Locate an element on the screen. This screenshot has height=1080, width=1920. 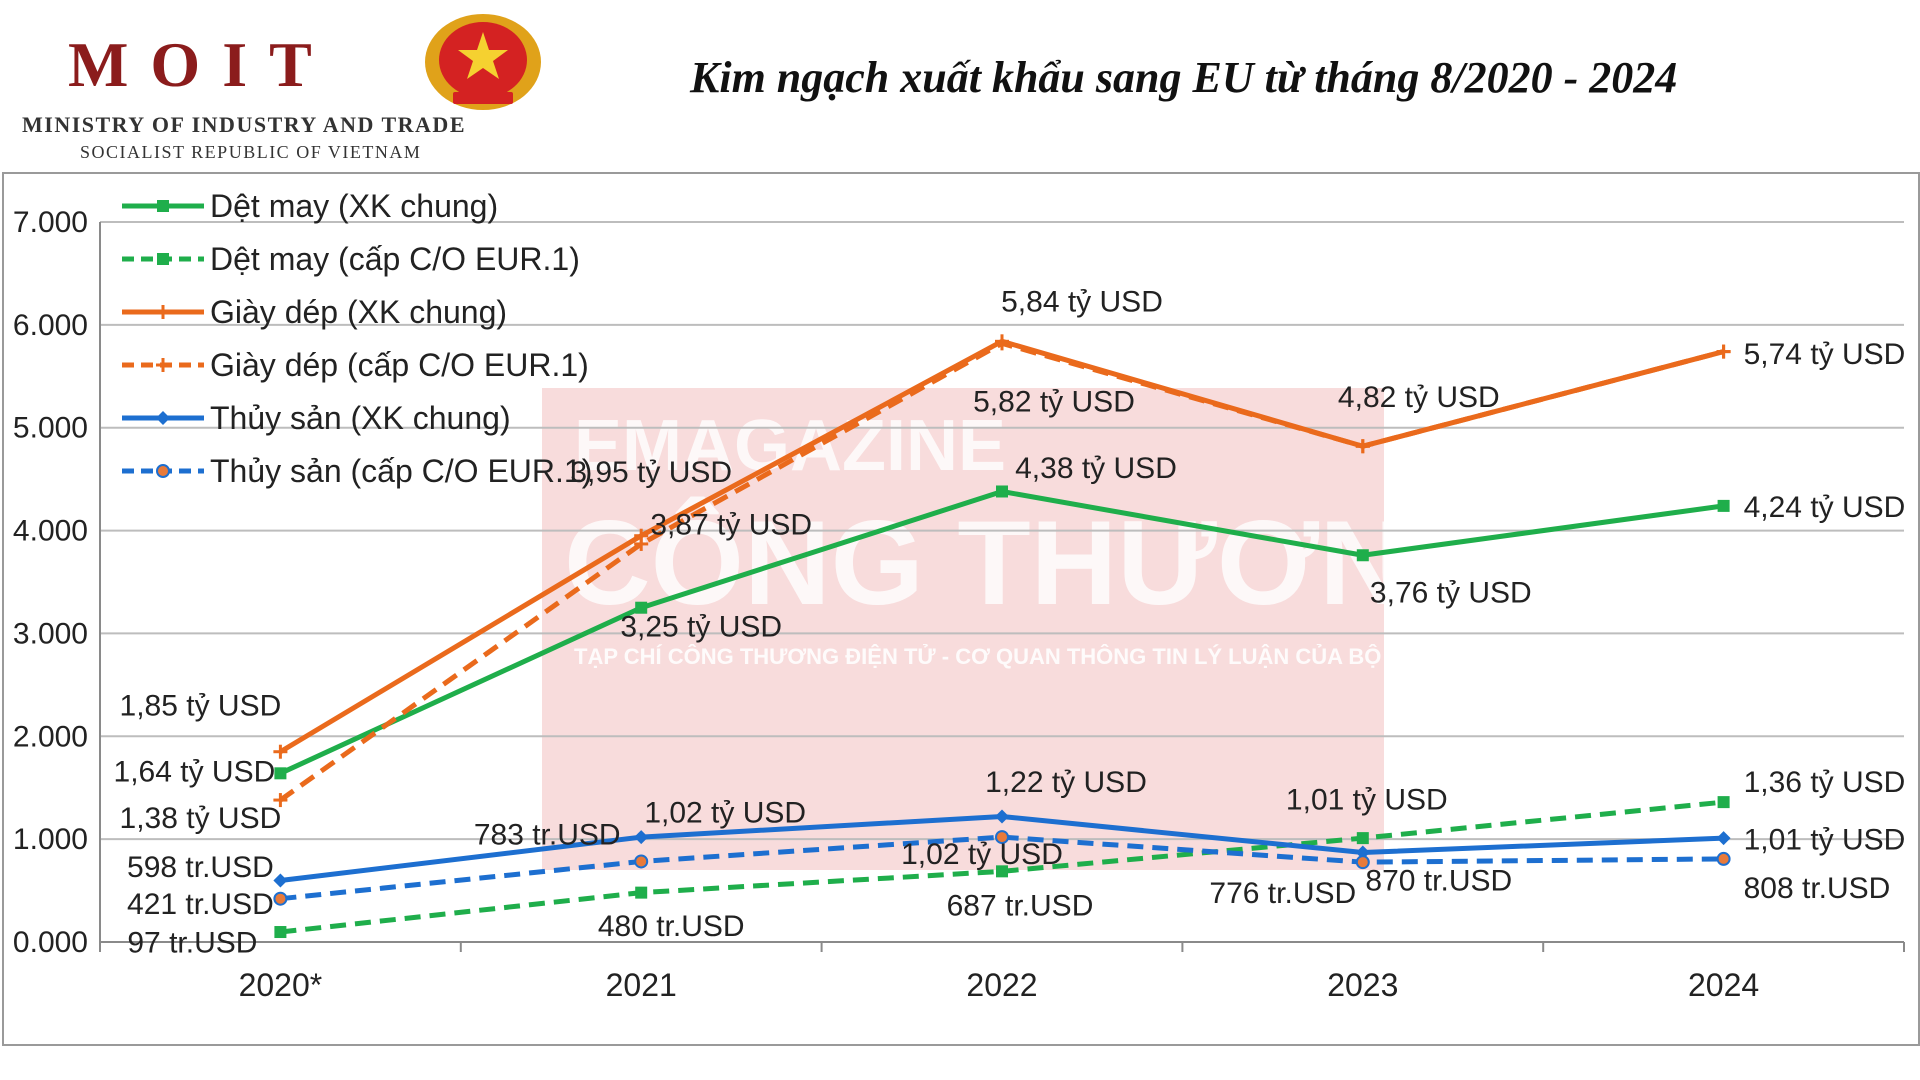
data-label: 480 tr.USD is located at coordinates (671, 926).